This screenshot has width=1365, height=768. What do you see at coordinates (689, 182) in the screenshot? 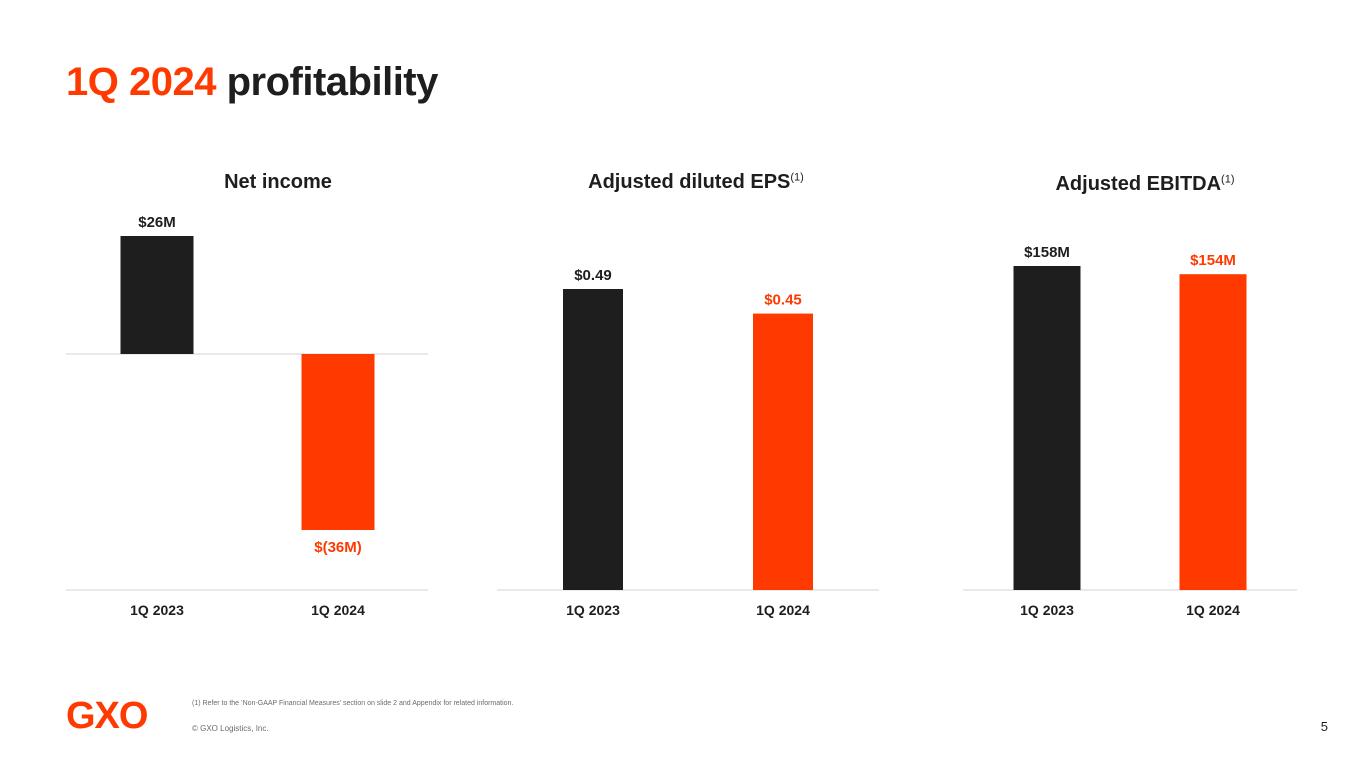
I see `chart-title-text: Adjusted diluted EPS` at bounding box center [689, 182].